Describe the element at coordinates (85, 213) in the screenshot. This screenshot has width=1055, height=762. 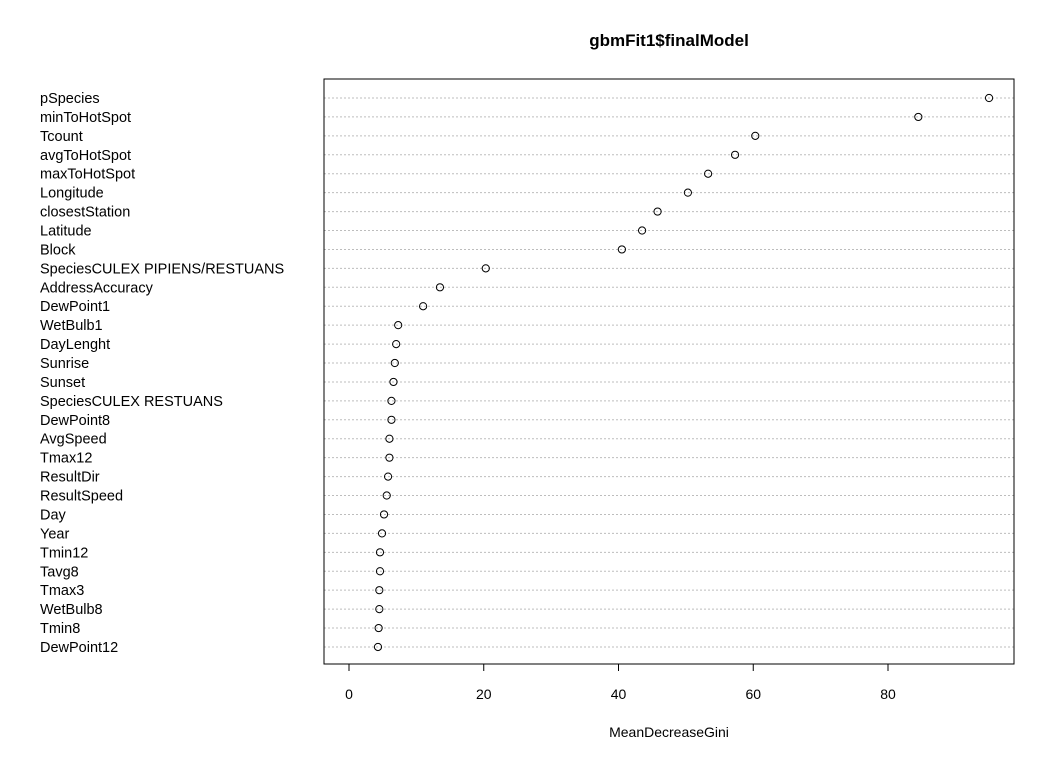
I see `variable-label: closestStation` at that location.